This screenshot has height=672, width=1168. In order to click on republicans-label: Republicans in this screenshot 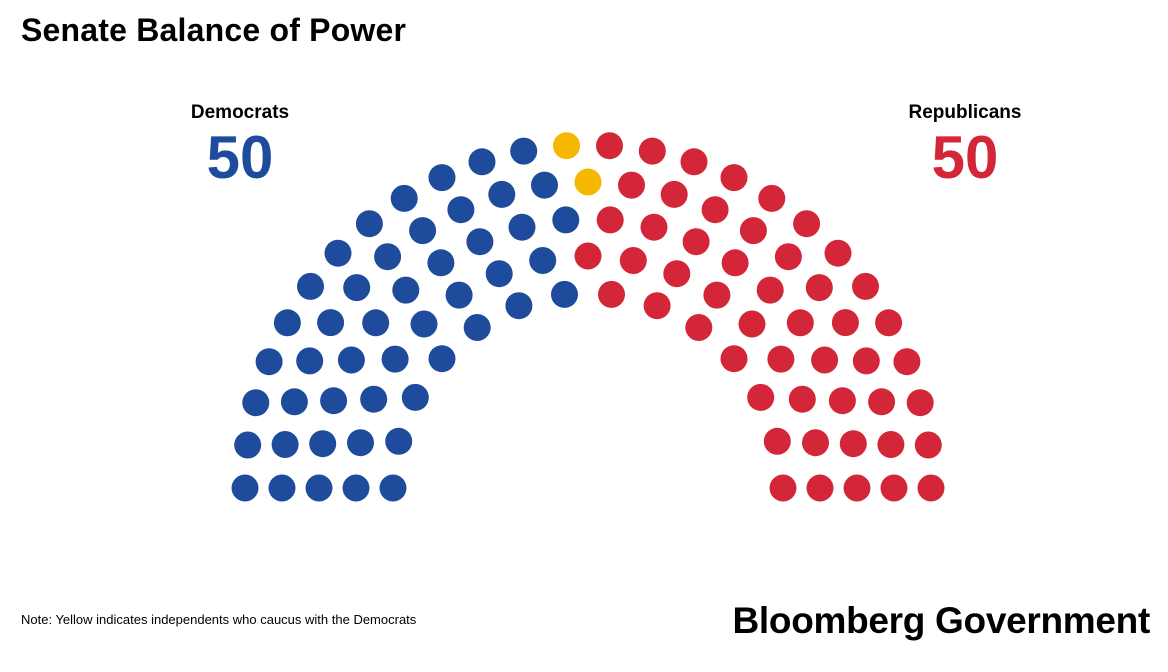, I will do `click(965, 112)`.